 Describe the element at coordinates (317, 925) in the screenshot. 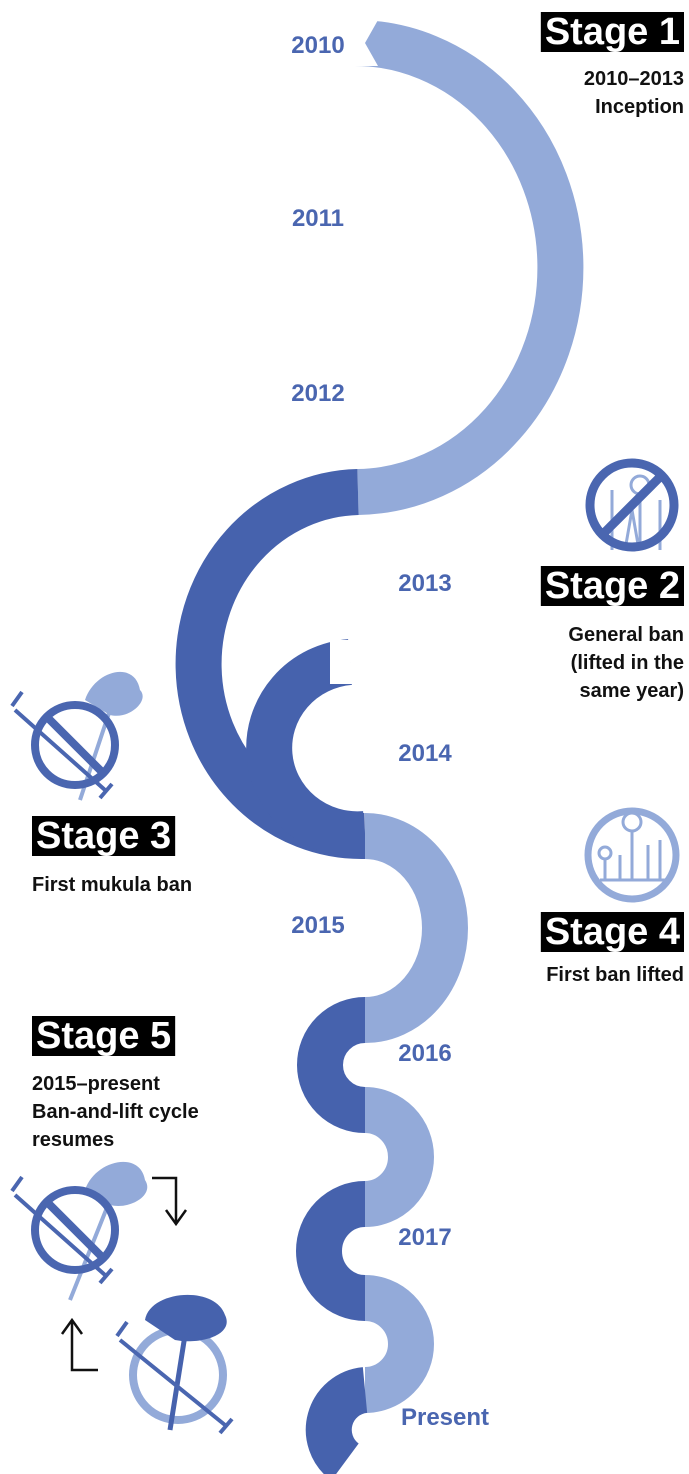

I see `year-label: 2015` at that location.